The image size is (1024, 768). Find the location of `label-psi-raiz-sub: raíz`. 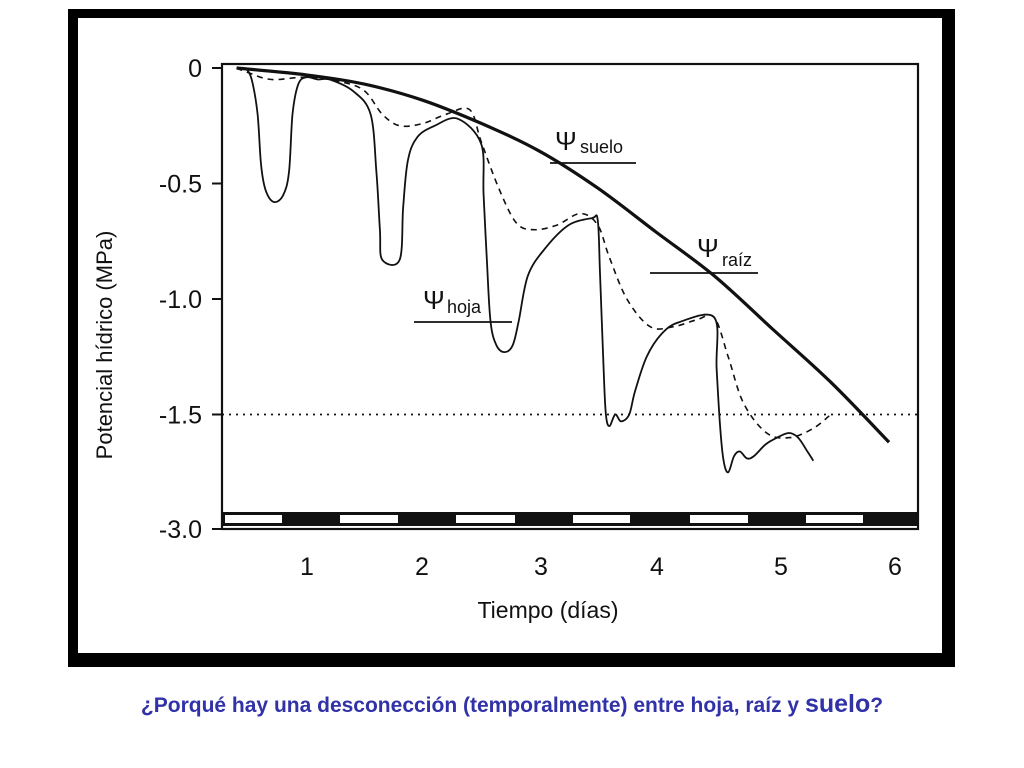

label-psi-raiz-sub: raíz is located at coordinates (737, 260).